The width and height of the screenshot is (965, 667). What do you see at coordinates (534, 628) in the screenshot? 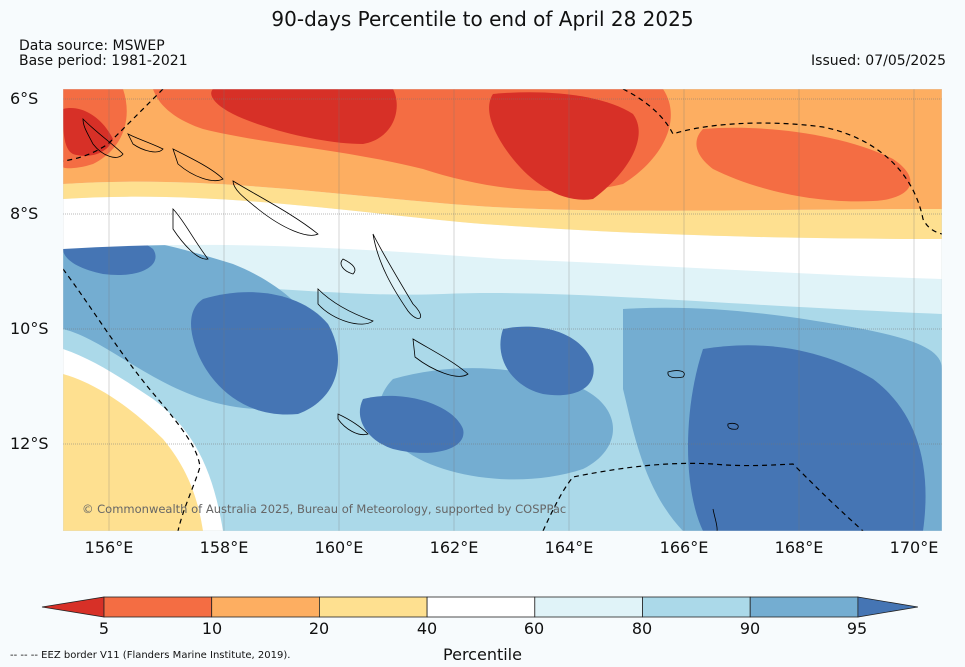
I see `cb-tick-60: 60` at bounding box center [534, 628].